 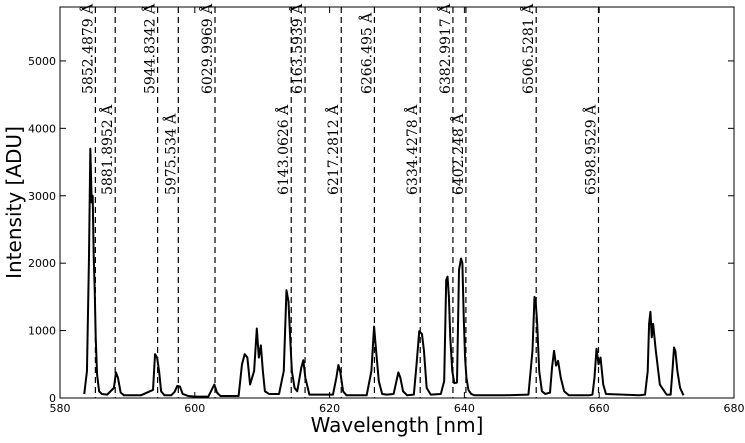 What do you see at coordinates (329, 408) in the screenshot?
I see `x-tick-label: 620` at bounding box center [329, 408].